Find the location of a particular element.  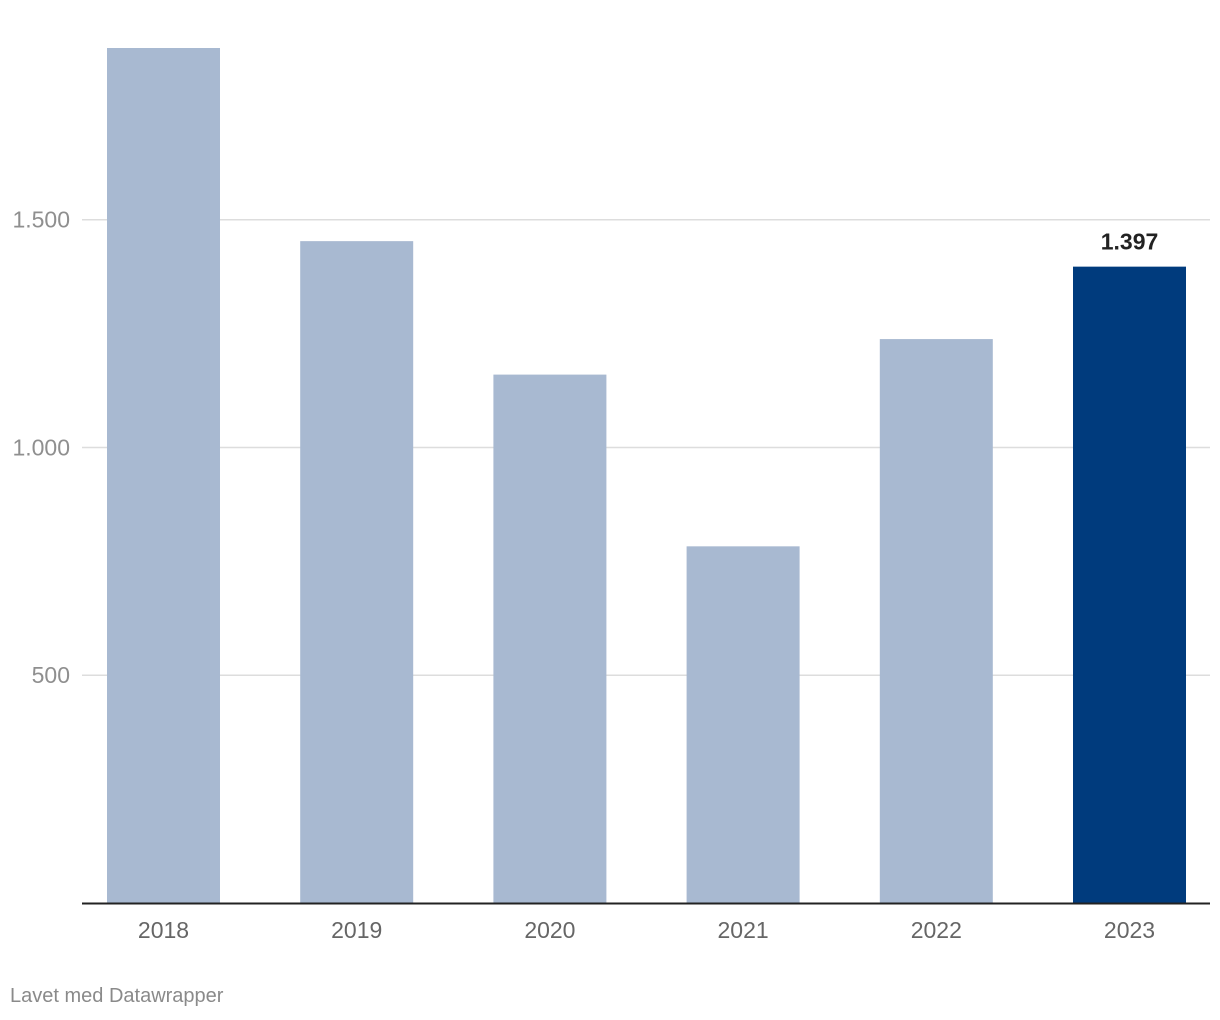

x-tick-label: 2022 is located at coordinates (936, 930).